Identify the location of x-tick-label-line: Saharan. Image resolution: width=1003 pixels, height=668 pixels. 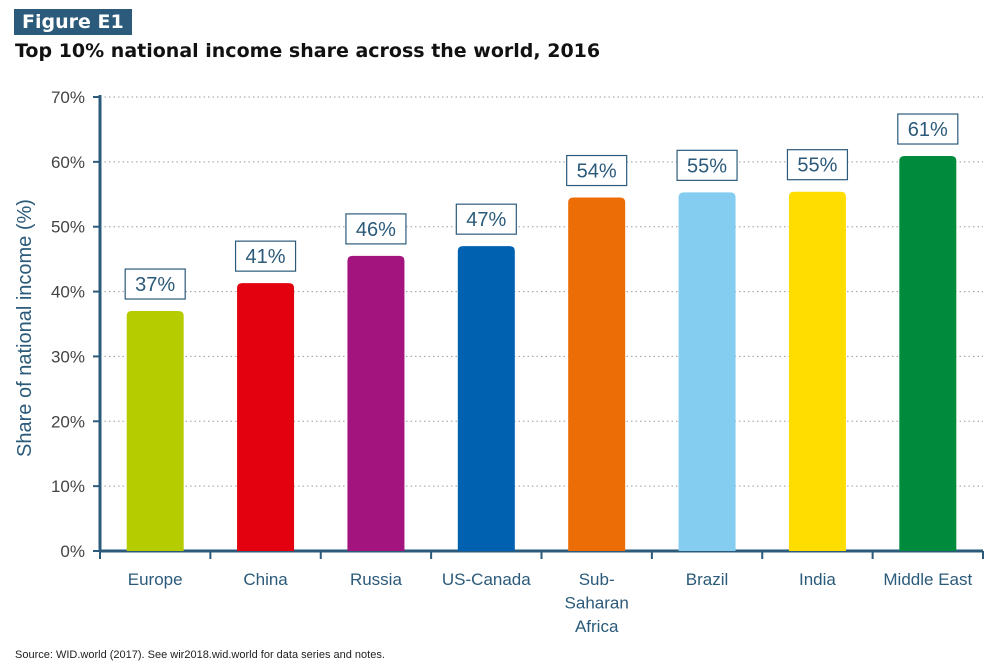
(597, 603).